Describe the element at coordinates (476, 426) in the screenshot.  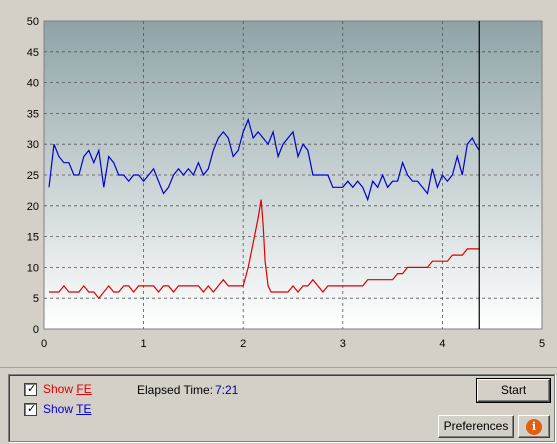
I see `preferences-button: Preferences` at that location.